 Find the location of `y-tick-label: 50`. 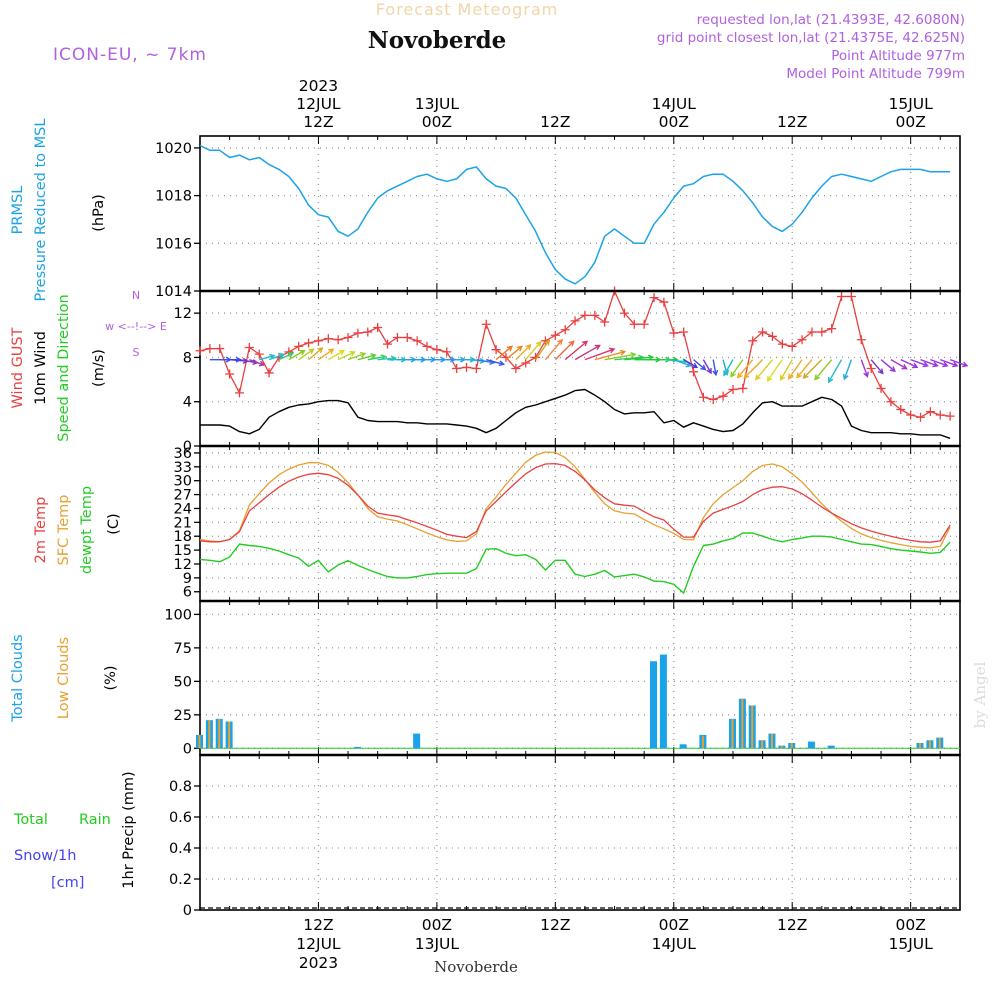

y-tick-label: 50 is located at coordinates (183, 682).